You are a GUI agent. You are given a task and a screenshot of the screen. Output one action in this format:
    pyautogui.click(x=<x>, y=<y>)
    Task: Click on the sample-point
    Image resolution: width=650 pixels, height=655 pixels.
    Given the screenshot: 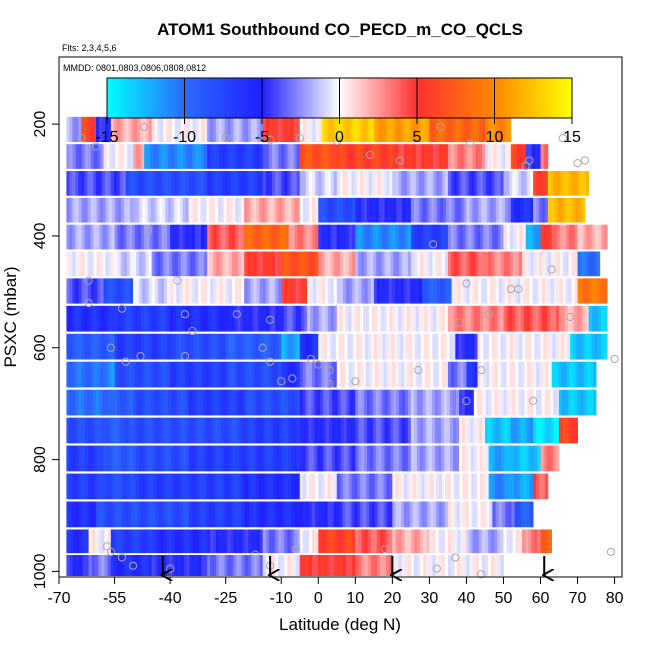 What is the action you would take?
    pyautogui.click(x=529, y=160)
    